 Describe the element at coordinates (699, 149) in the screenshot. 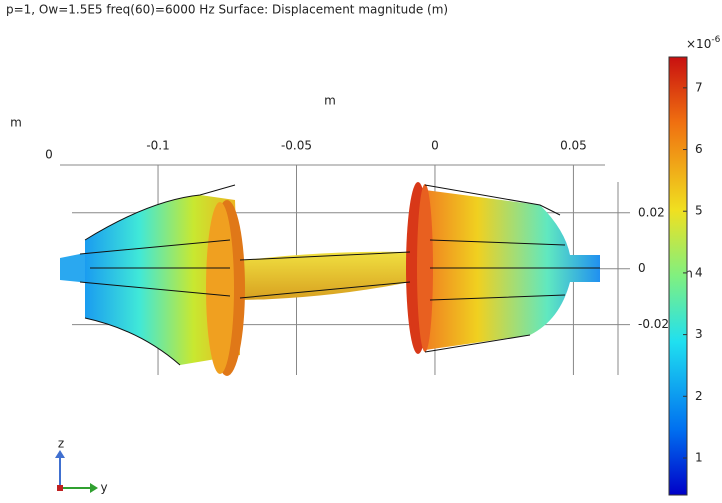

I see `colorbar-tick-label: 6` at that location.